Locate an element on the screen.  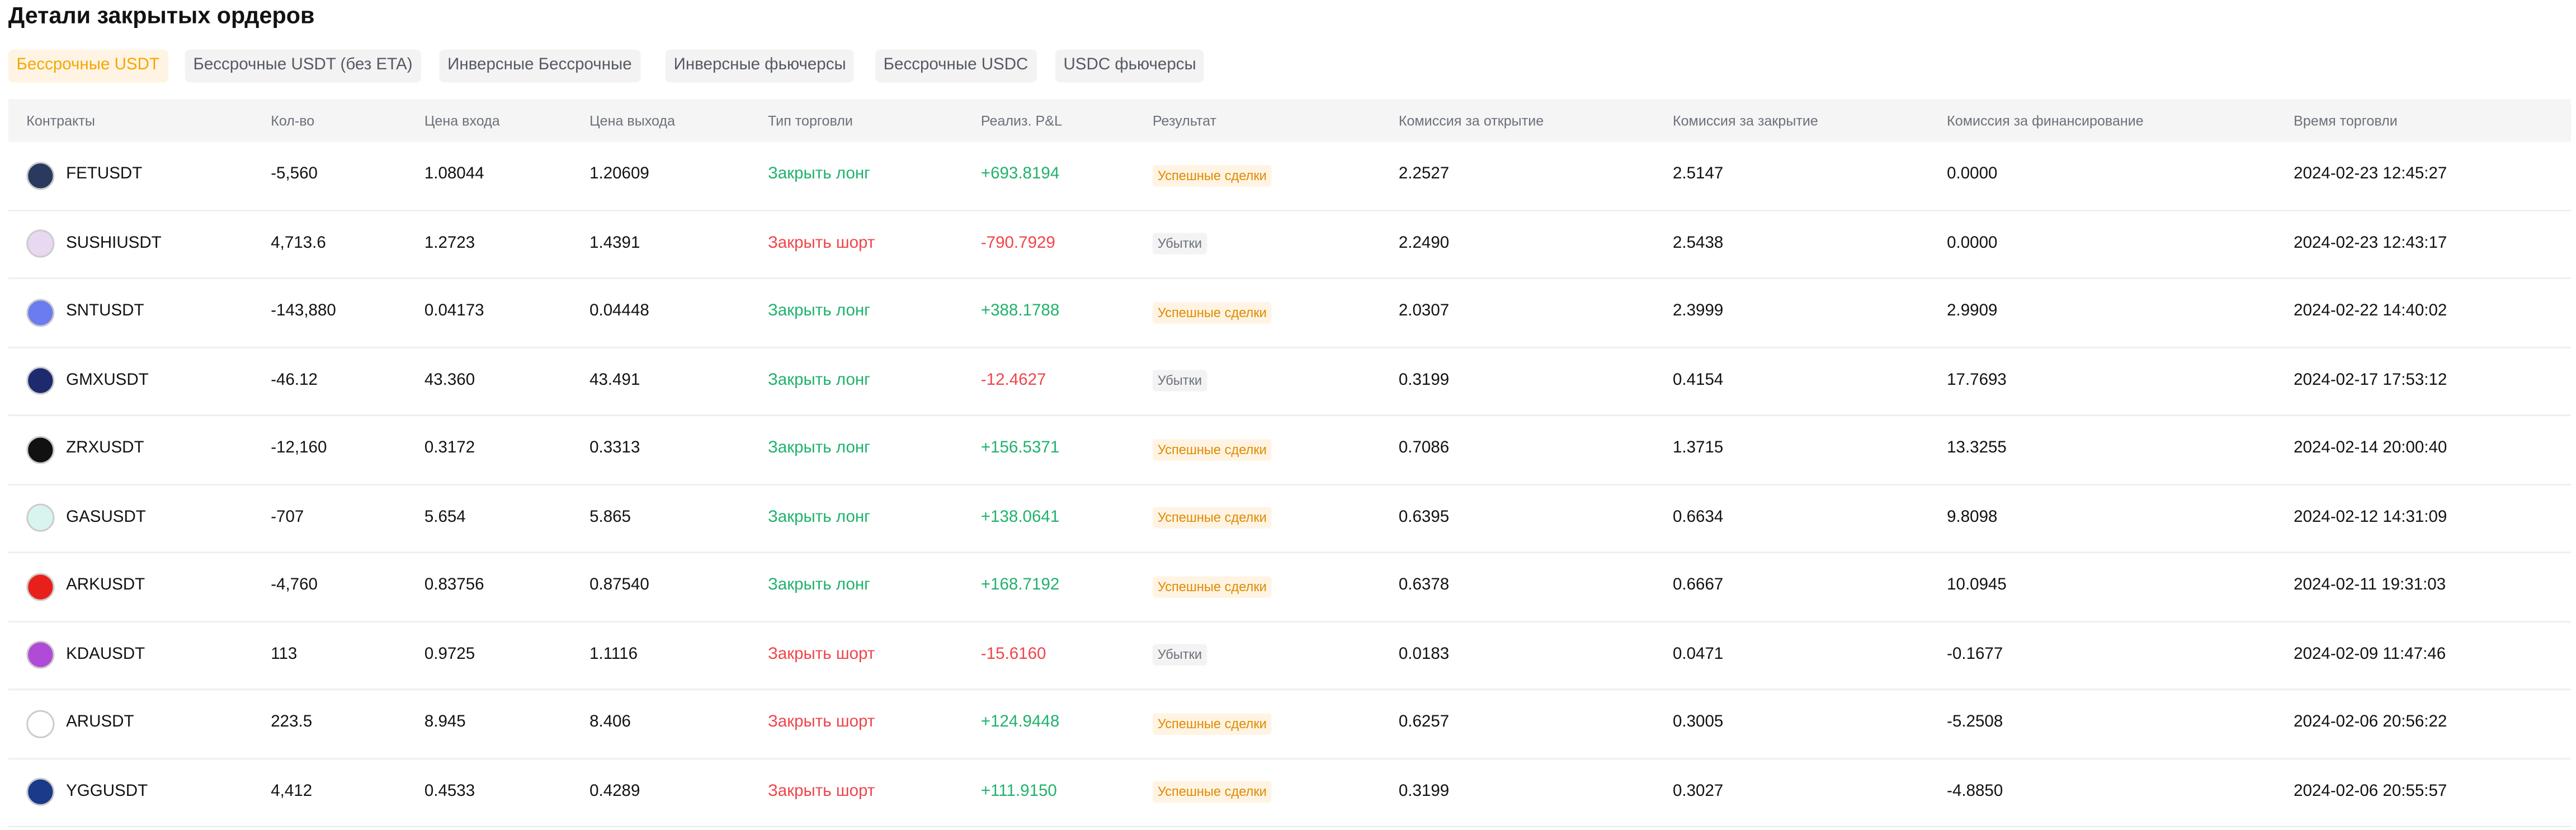
tab: Бессрочные USDT (без ETA) is located at coordinates (303, 66).